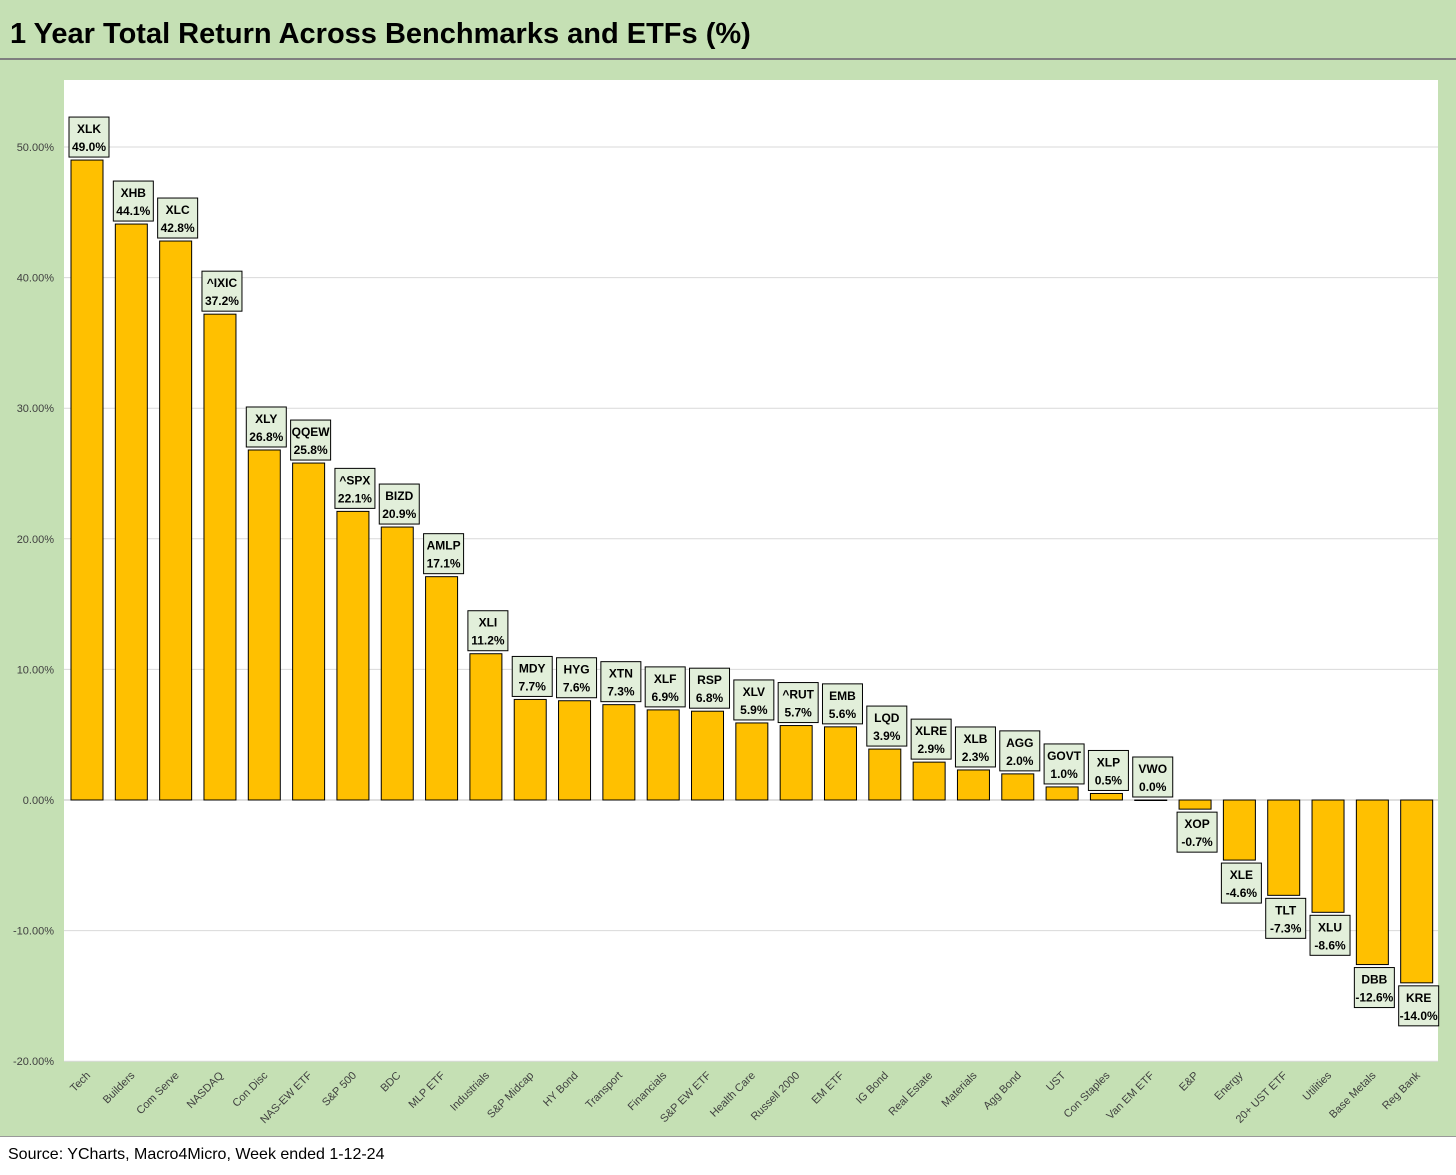 The height and width of the screenshot is (1175, 1456). I want to click on data-label-value: 0.5%, so click(1109, 780).